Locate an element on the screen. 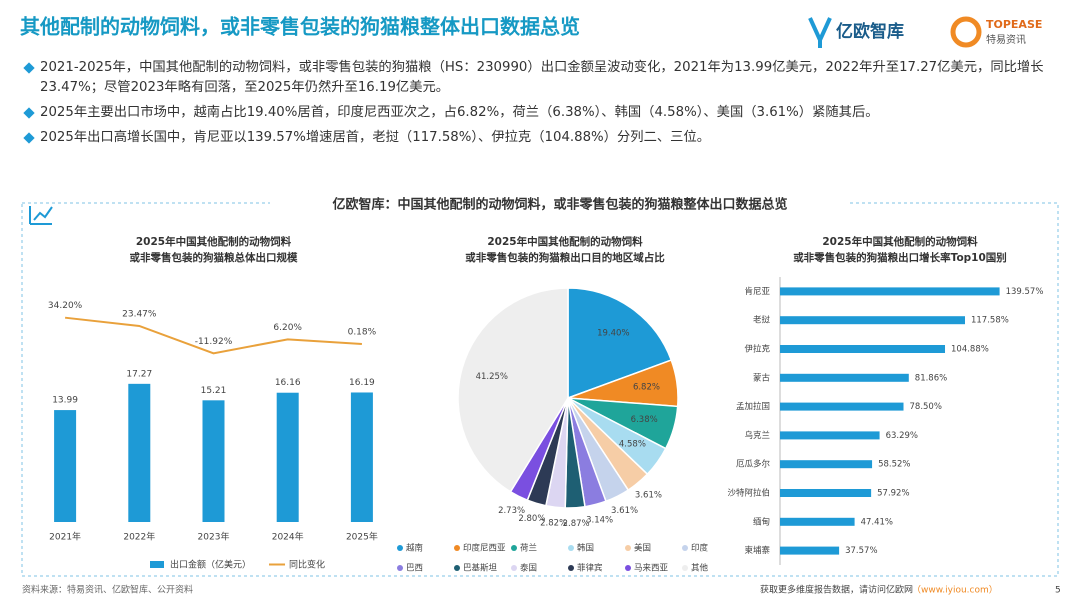 The image size is (1080, 608). y-tick-label: 乌克兰 is located at coordinates (757, 435).